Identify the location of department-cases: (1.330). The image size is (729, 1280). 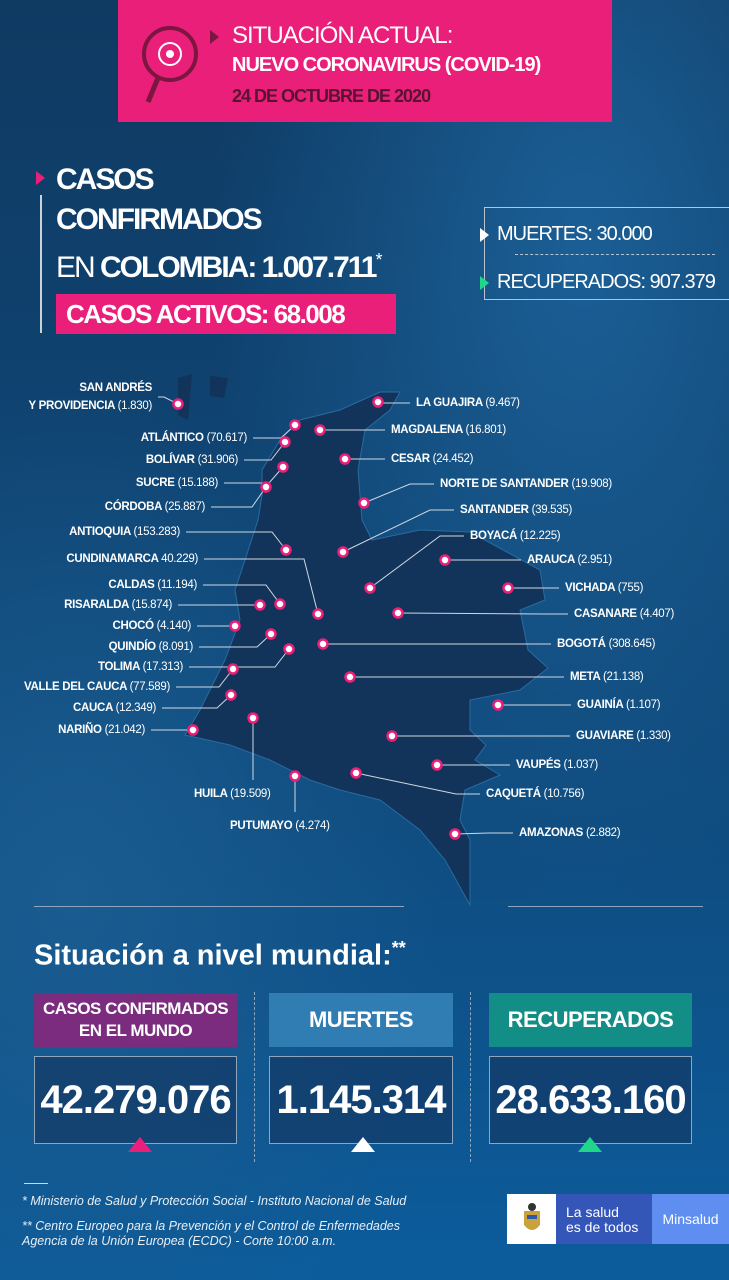
(653, 736).